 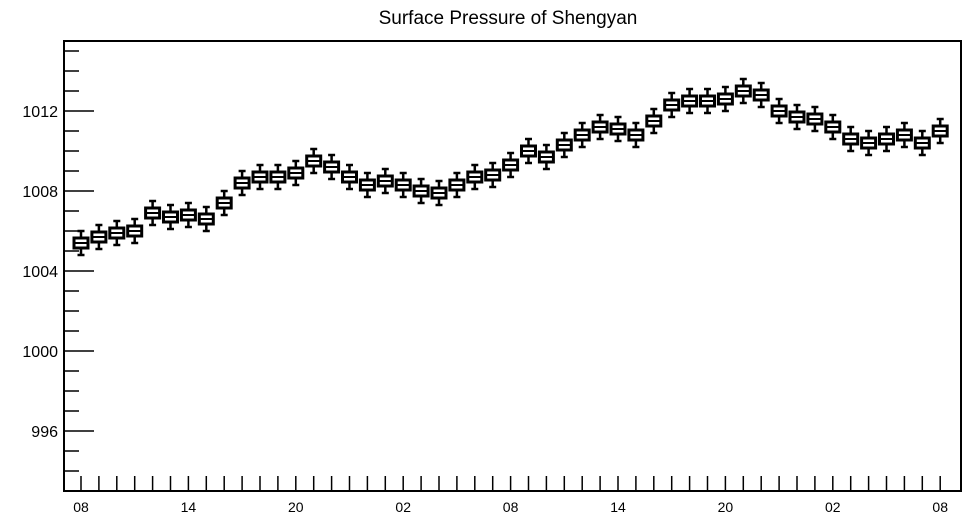 What do you see at coordinates (40, 272) in the screenshot?
I see `y-tick-label: 1004` at bounding box center [40, 272].